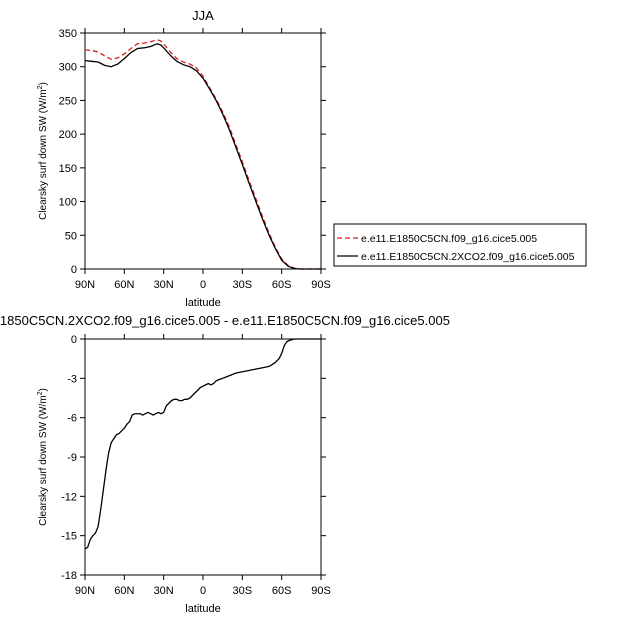 The width and height of the screenshot is (621, 621). Describe the element at coordinates (282, 285) in the screenshot. I see `c1-xtick-label-5: 60S` at that location.